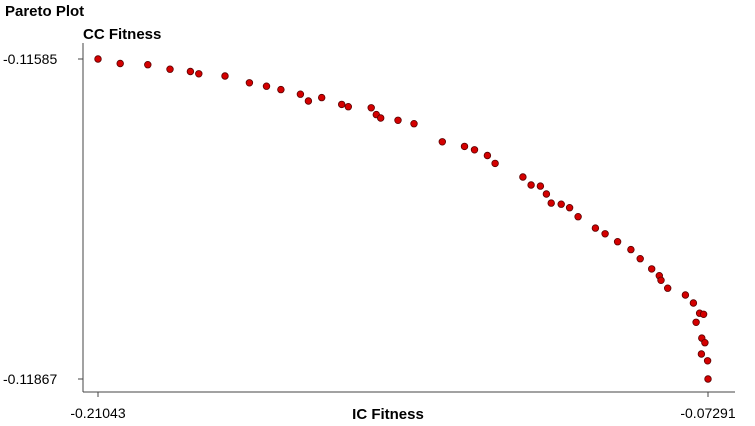  Describe the element at coordinates (45, 11) in the screenshot. I see `window-title: Pareto Plot` at that location.